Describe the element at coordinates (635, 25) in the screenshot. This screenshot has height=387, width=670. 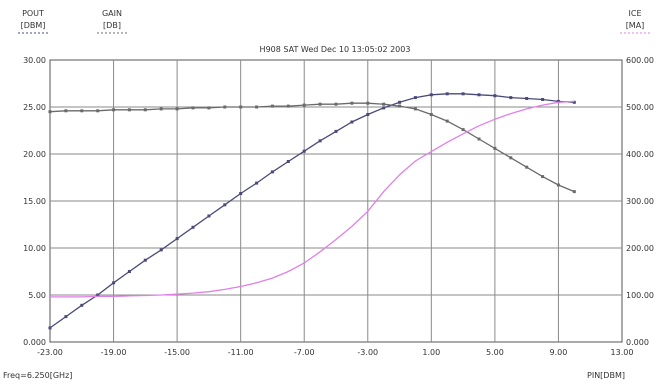
I see `ice-unit: [MA]` at that location.